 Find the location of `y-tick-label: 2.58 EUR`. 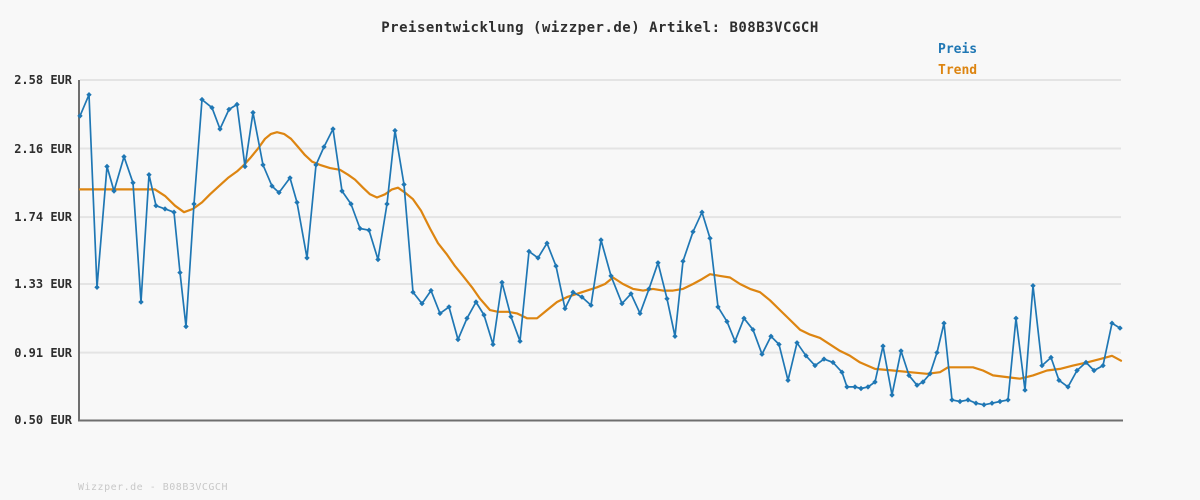

y-tick-label: 2.58 EUR is located at coordinates (43, 80).